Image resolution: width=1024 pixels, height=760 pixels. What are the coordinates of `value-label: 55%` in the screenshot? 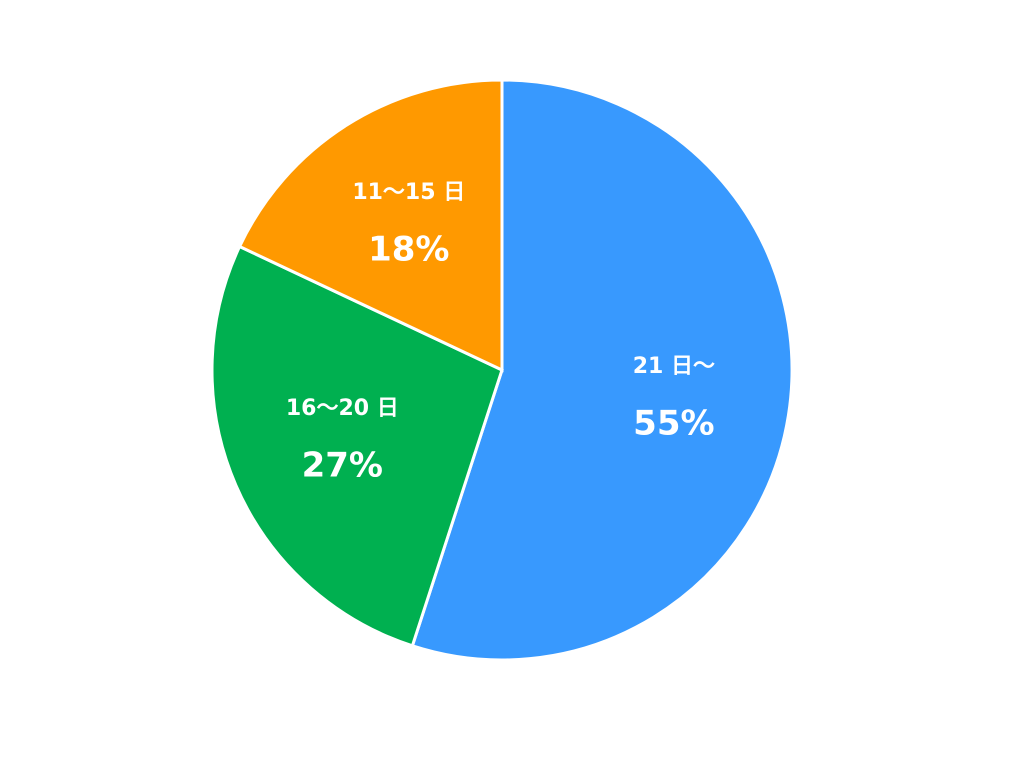 It's located at (673, 424).